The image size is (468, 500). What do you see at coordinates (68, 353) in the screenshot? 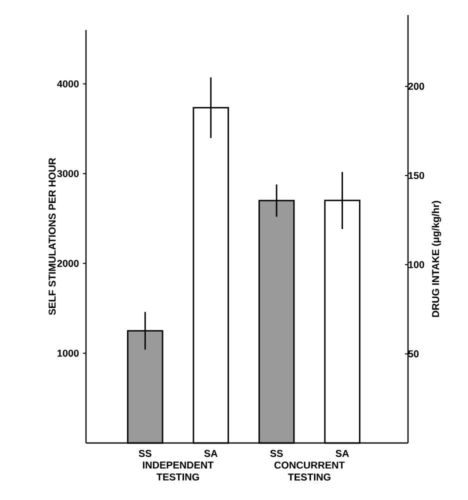
I see `y-tick-label: 1000` at bounding box center [68, 353].